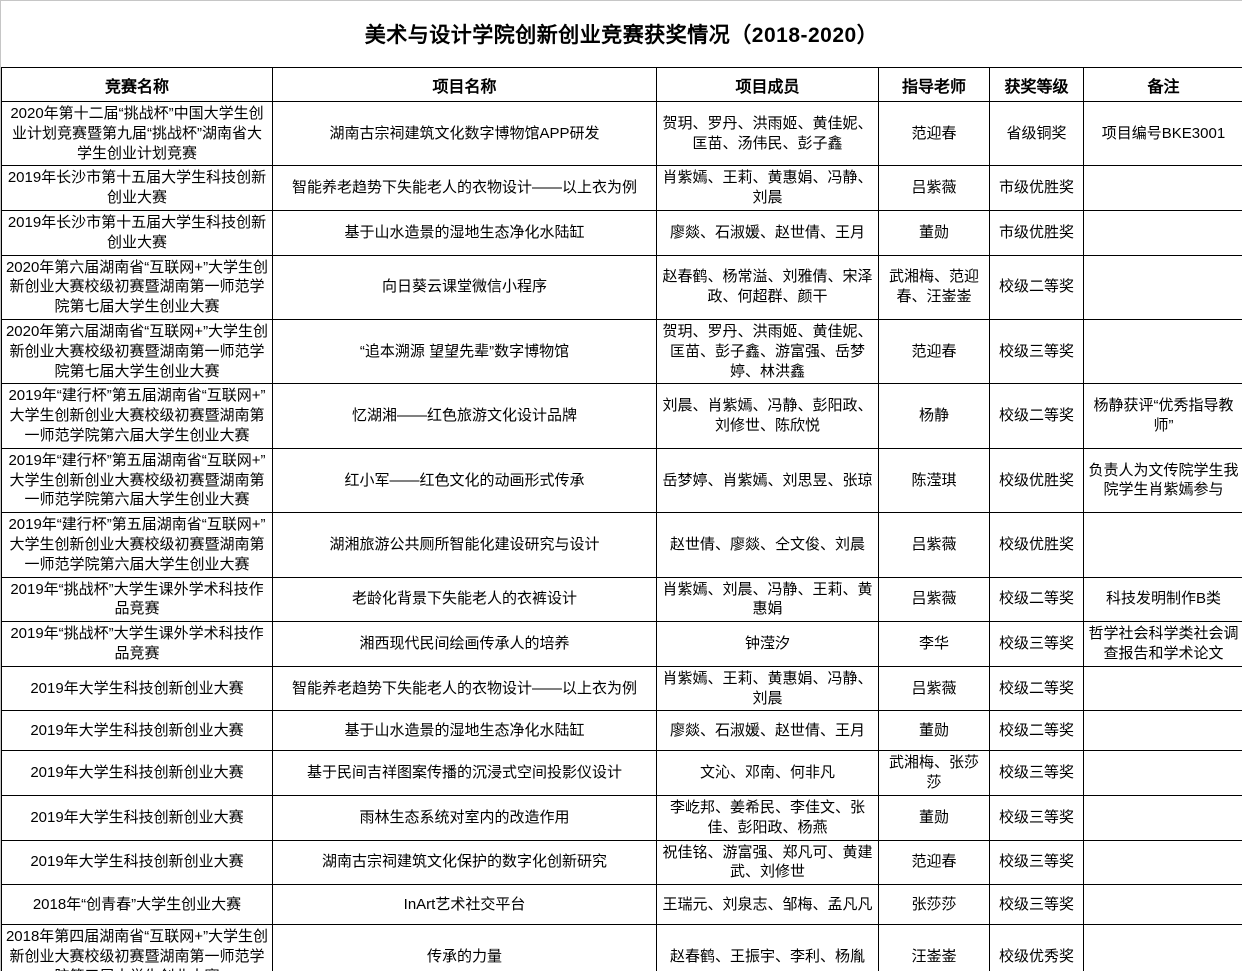  What do you see at coordinates (1036, 947) in the screenshot?
I see `cell-award: 校级优秀奖` at bounding box center [1036, 947].